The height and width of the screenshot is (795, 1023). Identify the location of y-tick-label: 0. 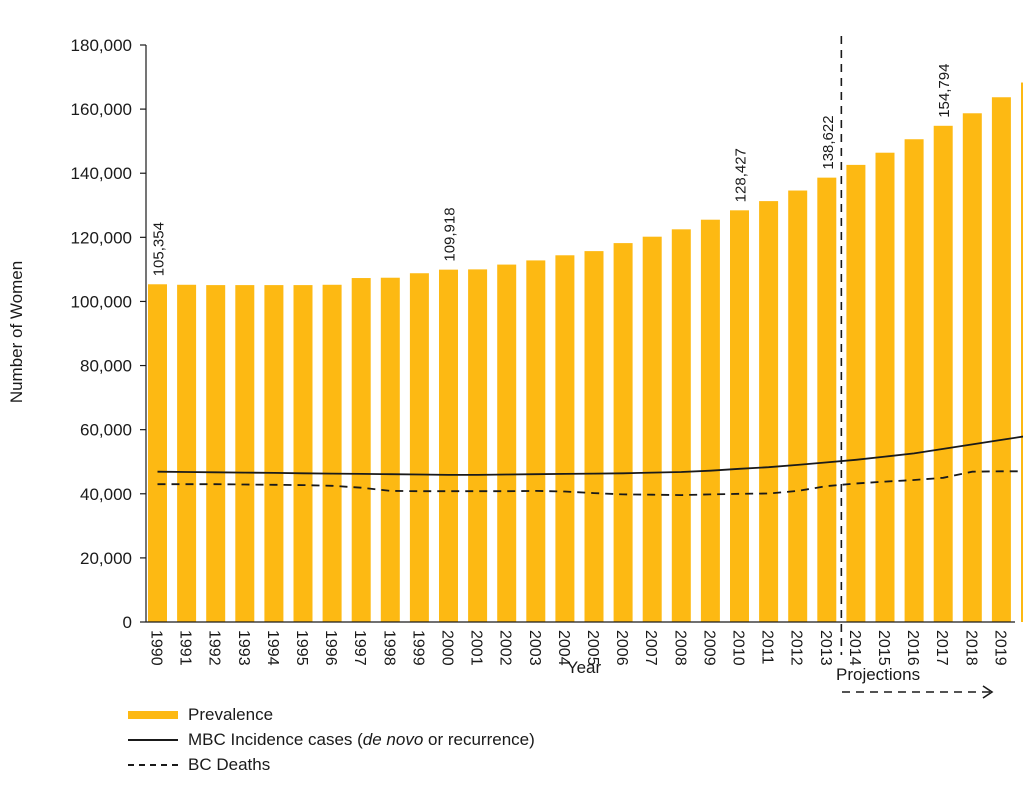
(127, 622).